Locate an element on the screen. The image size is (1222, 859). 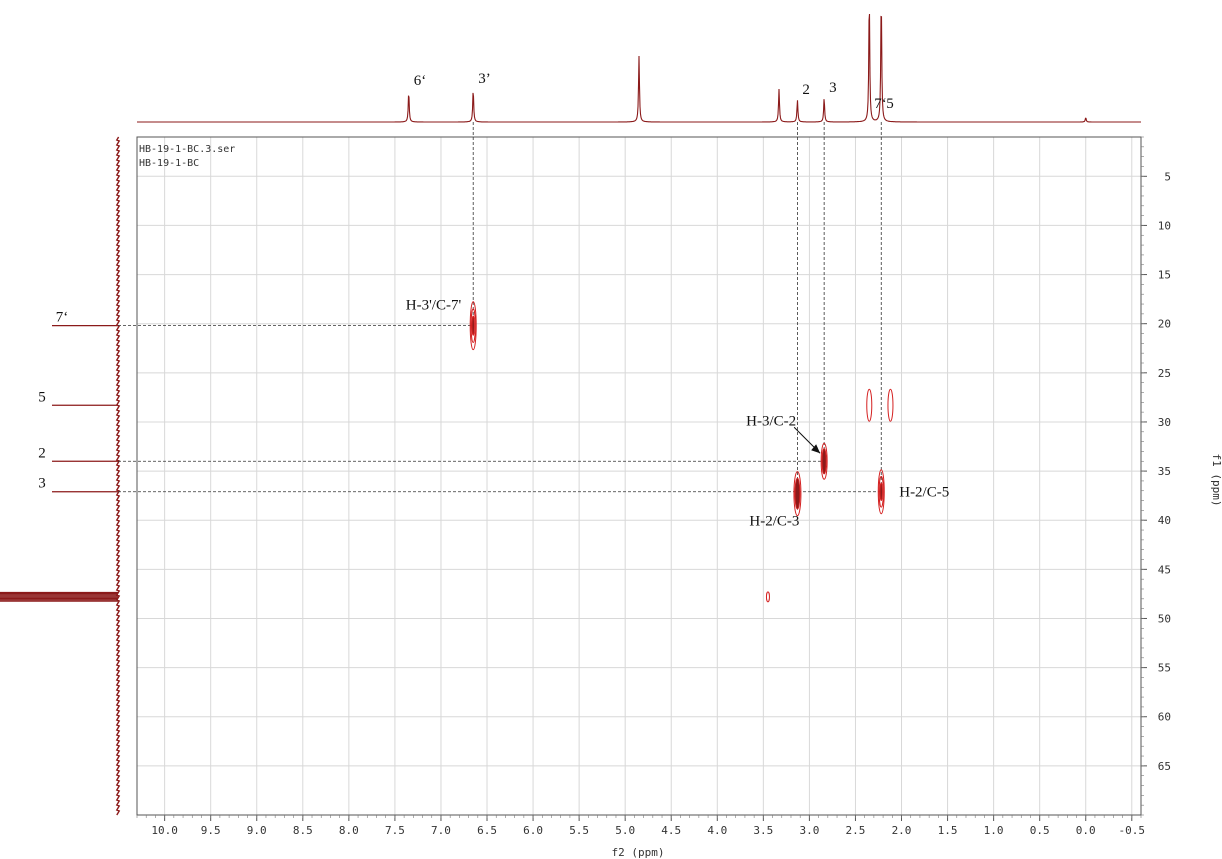
y-axis-ticks: 5 10 15 20 25 30 35 40 45 50 55 60 65 is located at coordinates (1156, 476).